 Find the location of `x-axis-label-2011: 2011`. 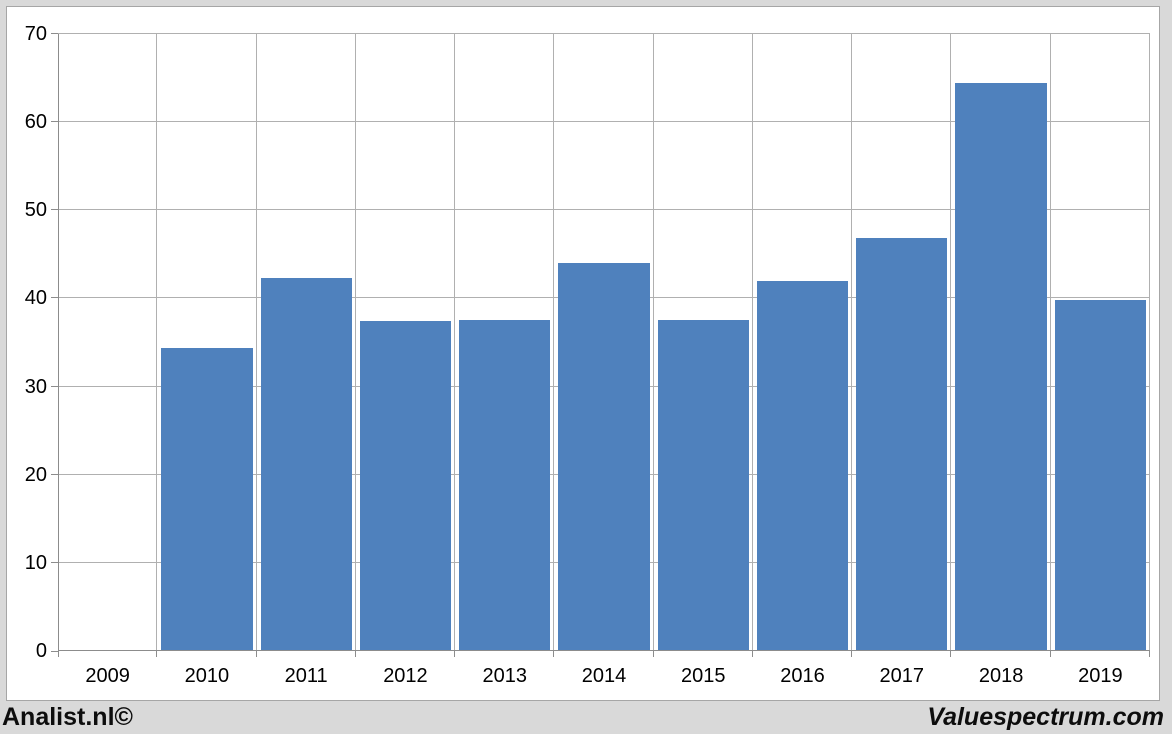

x-axis-label-2011: 2011 is located at coordinates (306, 676).